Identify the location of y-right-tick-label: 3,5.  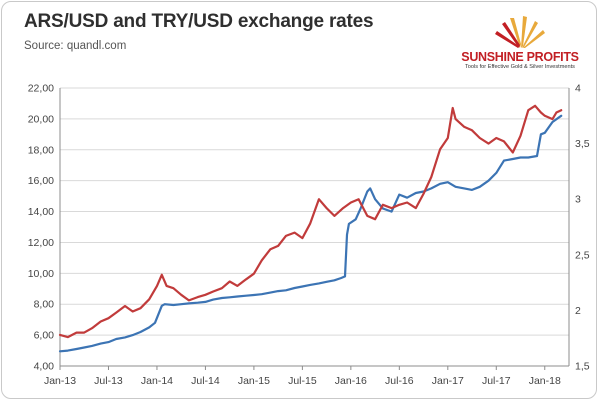
(582, 144).